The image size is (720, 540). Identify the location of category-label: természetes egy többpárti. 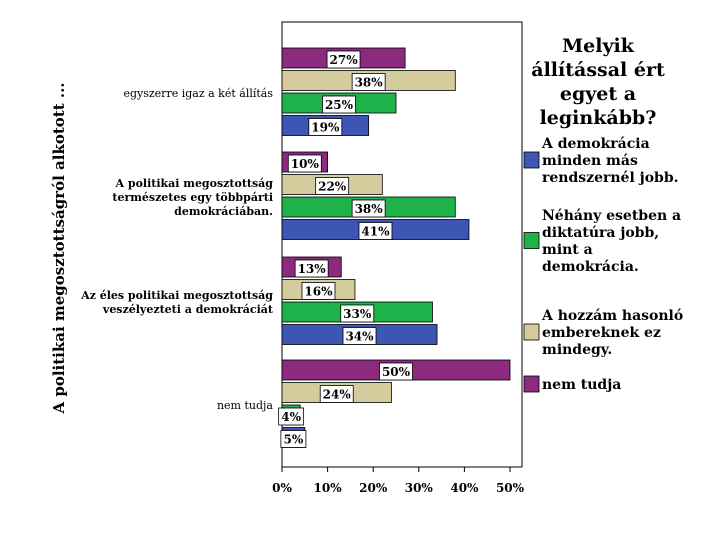
(192, 197).